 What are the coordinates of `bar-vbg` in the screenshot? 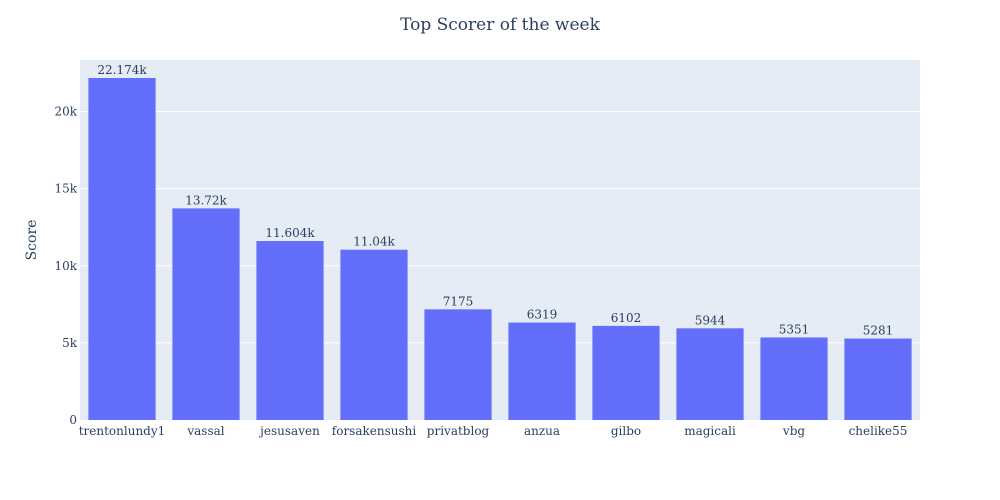 It's located at (794, 378).